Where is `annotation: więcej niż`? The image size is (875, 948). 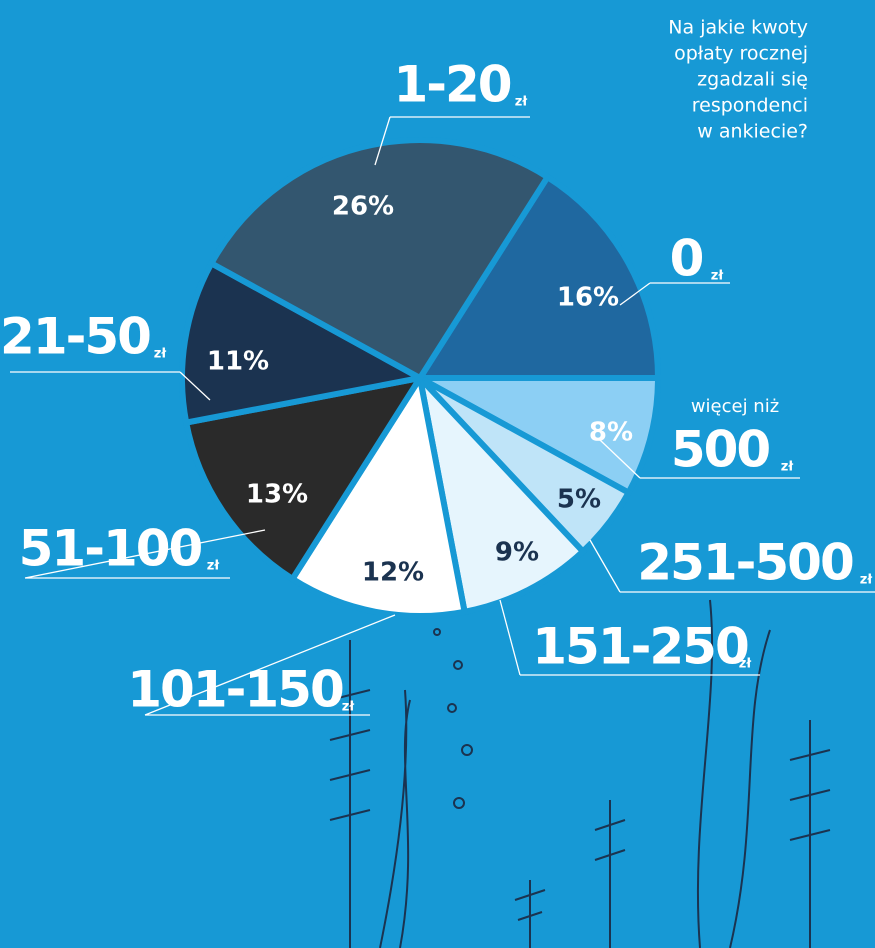 annotation: więcej niż is located at coordinates (735, 406).